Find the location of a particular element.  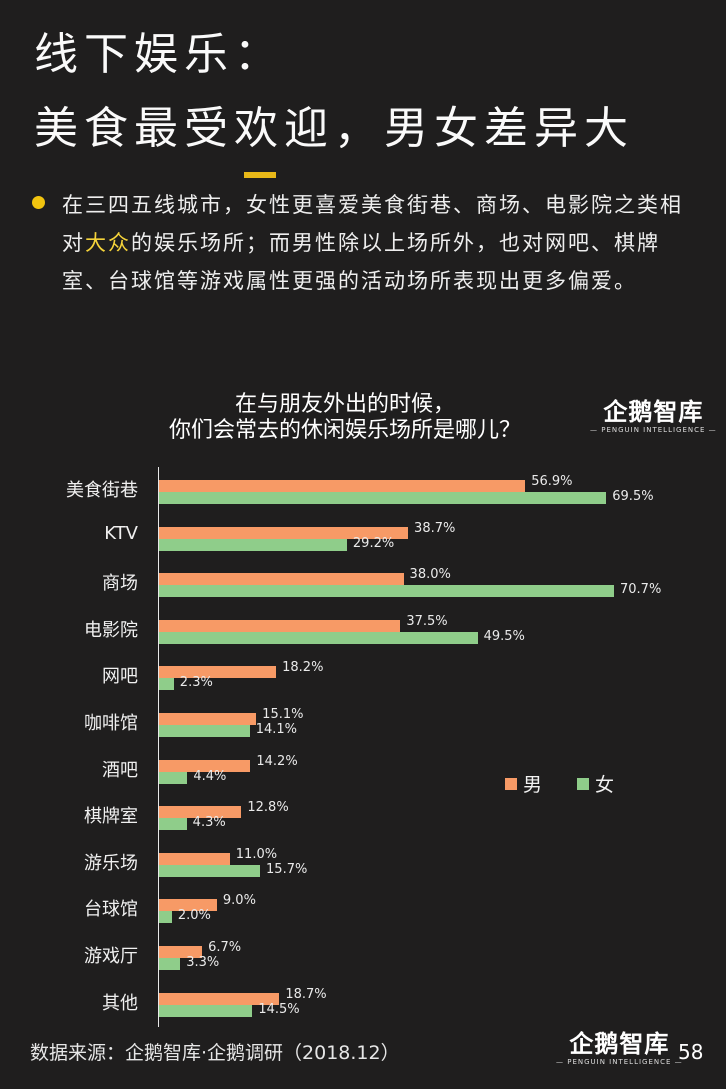

value-label-female: 49.5% is located at coordinates (504, 636).